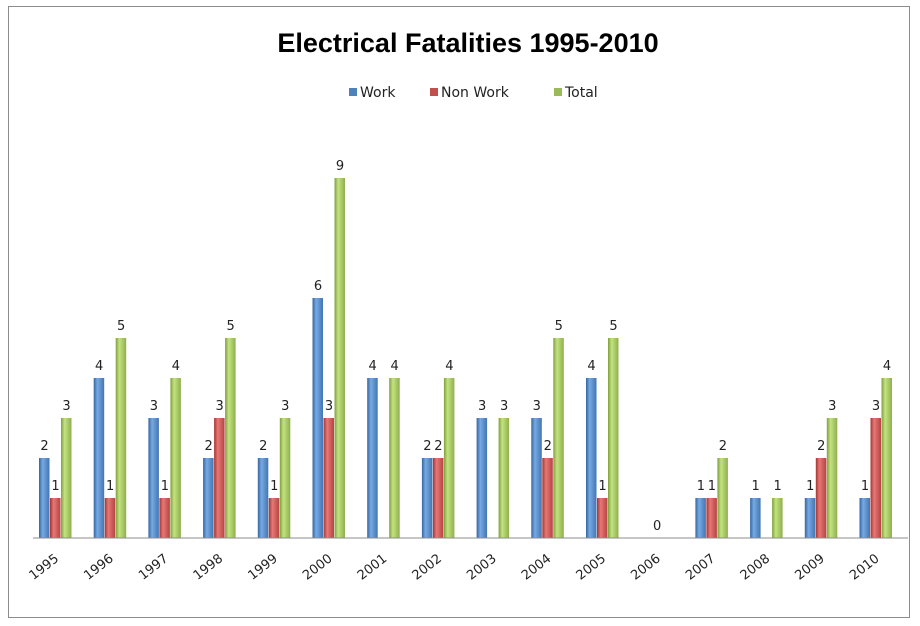 Image resolution: width=920 pixels, height=626 pixels. Describe the element at coordinates (504, 406) in the screenshot. I see `data-label-total-2003: 3` at that location.